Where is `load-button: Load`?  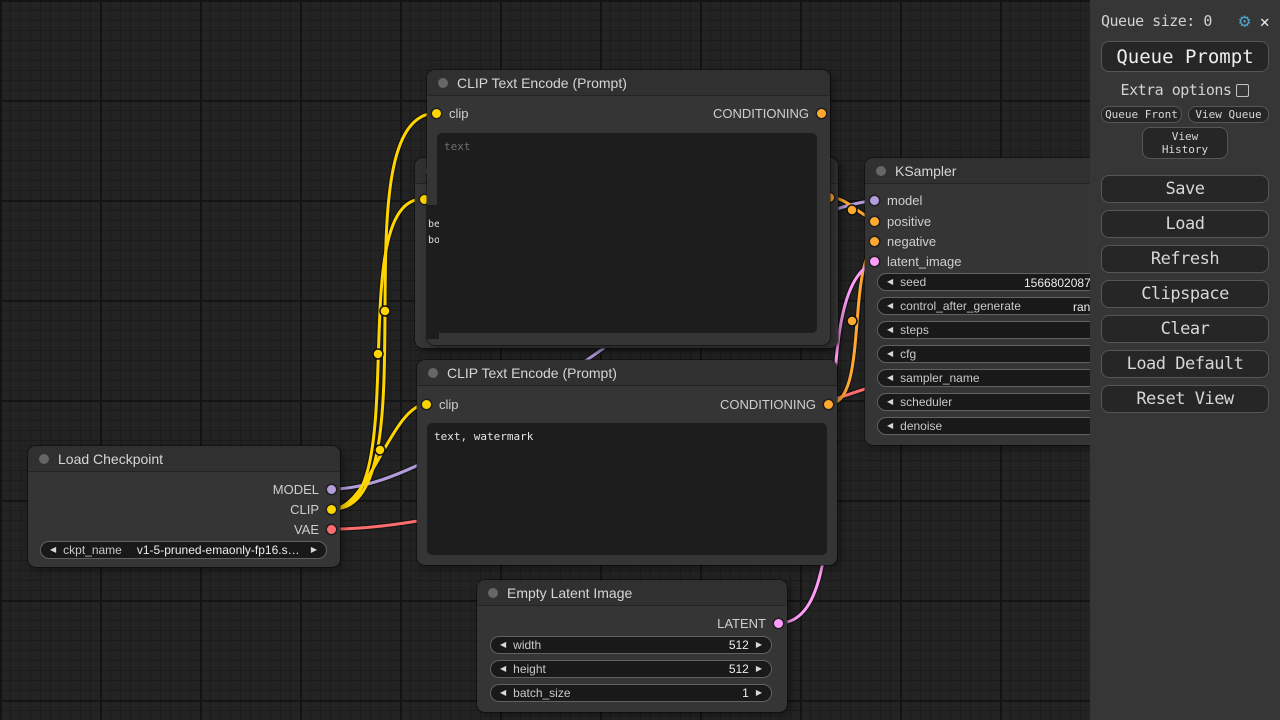 load-button: Load is located at coordinates (1185, 224).